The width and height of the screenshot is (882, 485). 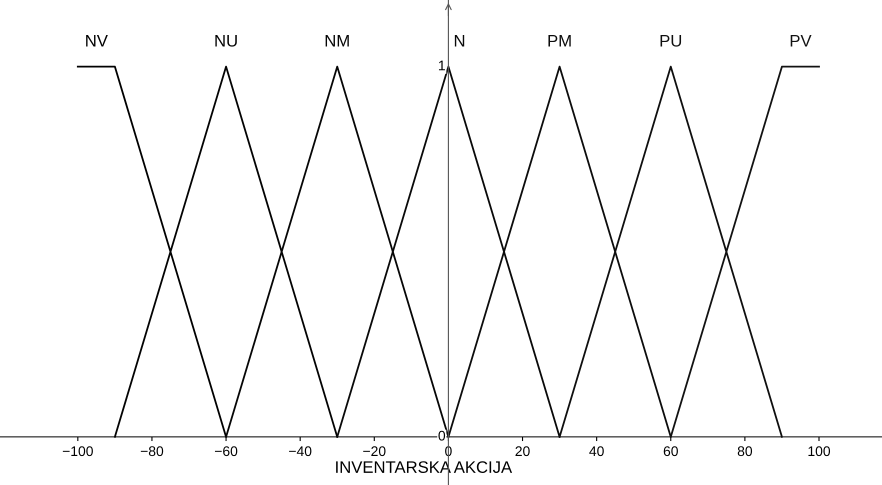 I want to click on series-label: PV, so click(x=801, y=41).